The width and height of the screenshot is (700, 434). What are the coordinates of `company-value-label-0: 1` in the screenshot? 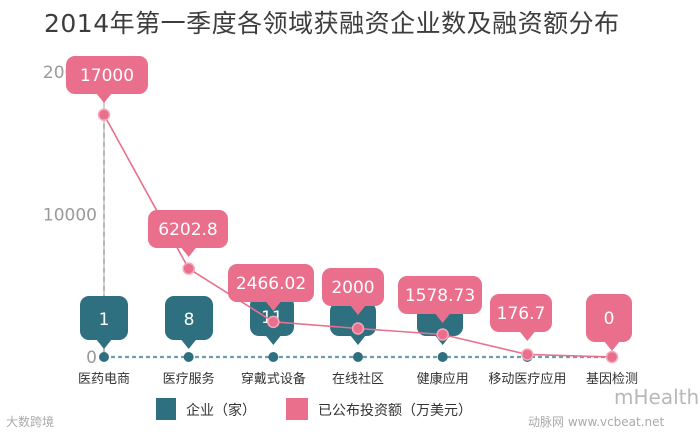 It's located at (104, 320).